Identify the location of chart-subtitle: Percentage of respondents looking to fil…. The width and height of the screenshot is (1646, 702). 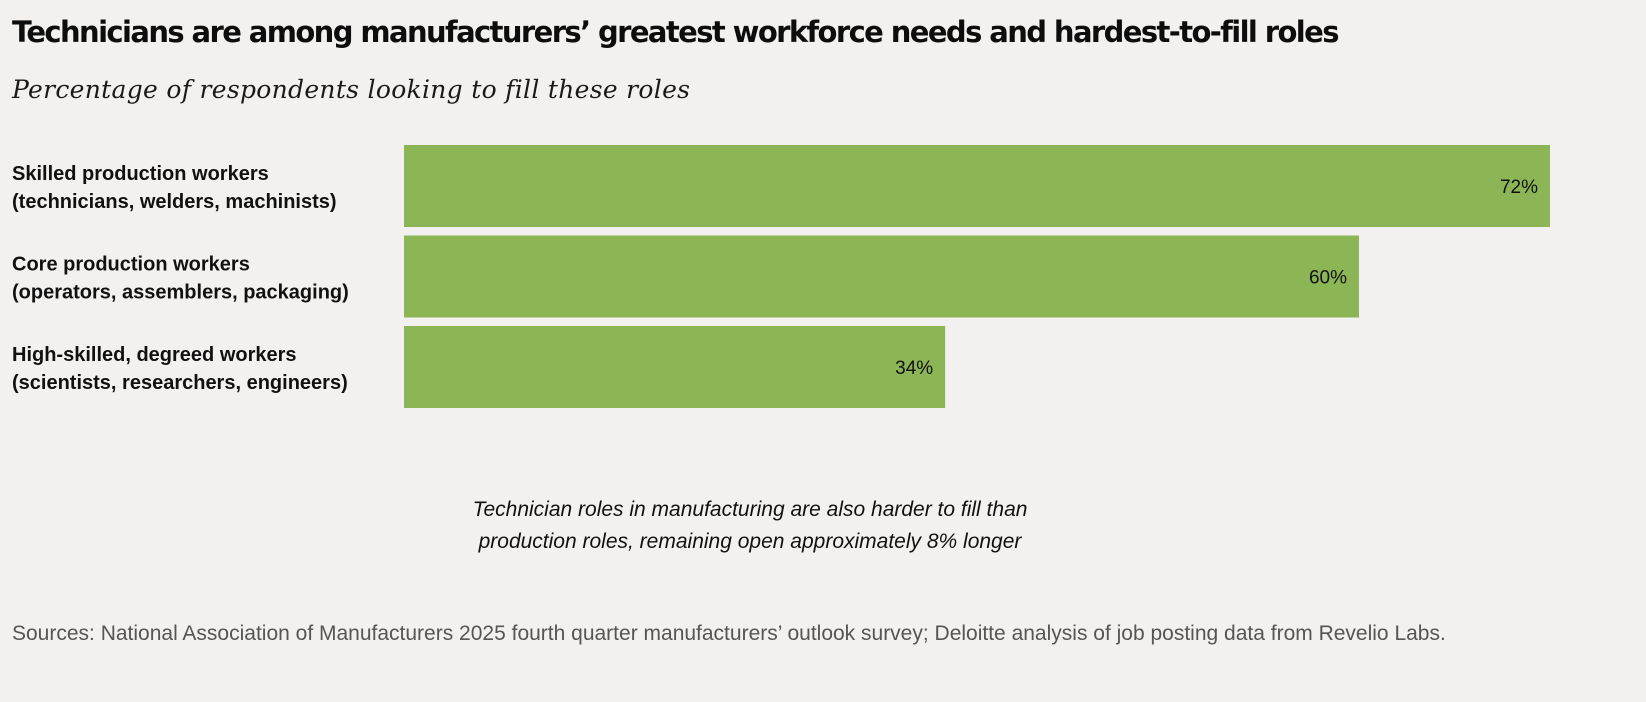
(351, 89).